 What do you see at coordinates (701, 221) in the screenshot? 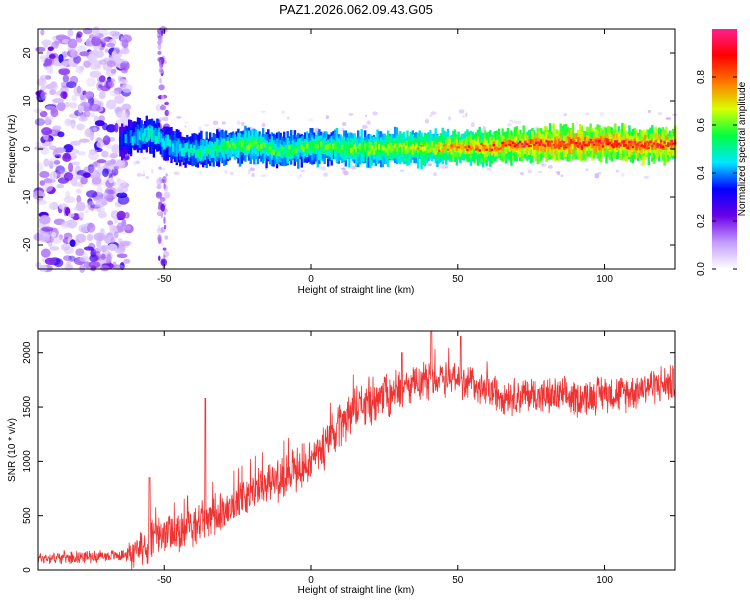
I see `colorbar-tick-label: 0.2` at bounding box center [701, 221].